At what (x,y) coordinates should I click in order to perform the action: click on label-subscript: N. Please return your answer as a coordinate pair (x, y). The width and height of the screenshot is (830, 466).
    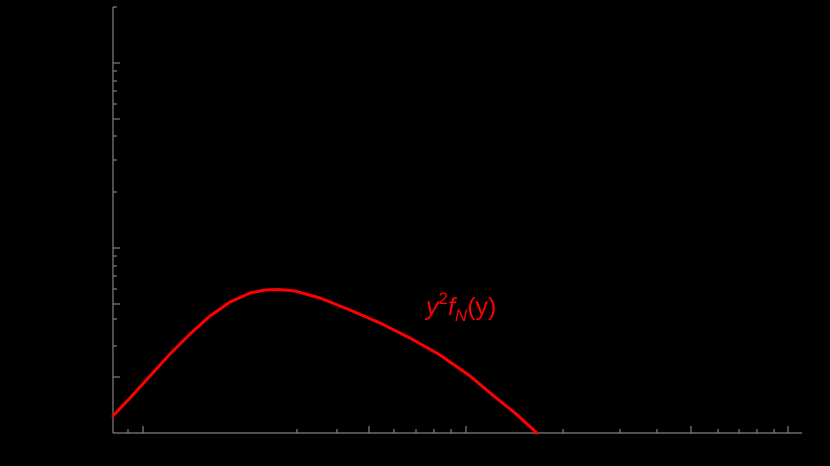
    Looking at the image, I should click on (461, 315).